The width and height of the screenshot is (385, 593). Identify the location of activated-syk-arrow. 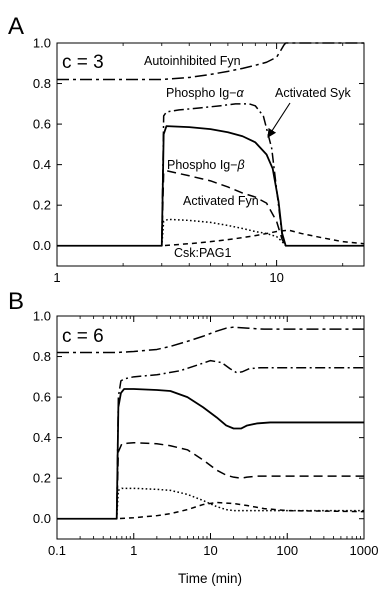
(279, 120).